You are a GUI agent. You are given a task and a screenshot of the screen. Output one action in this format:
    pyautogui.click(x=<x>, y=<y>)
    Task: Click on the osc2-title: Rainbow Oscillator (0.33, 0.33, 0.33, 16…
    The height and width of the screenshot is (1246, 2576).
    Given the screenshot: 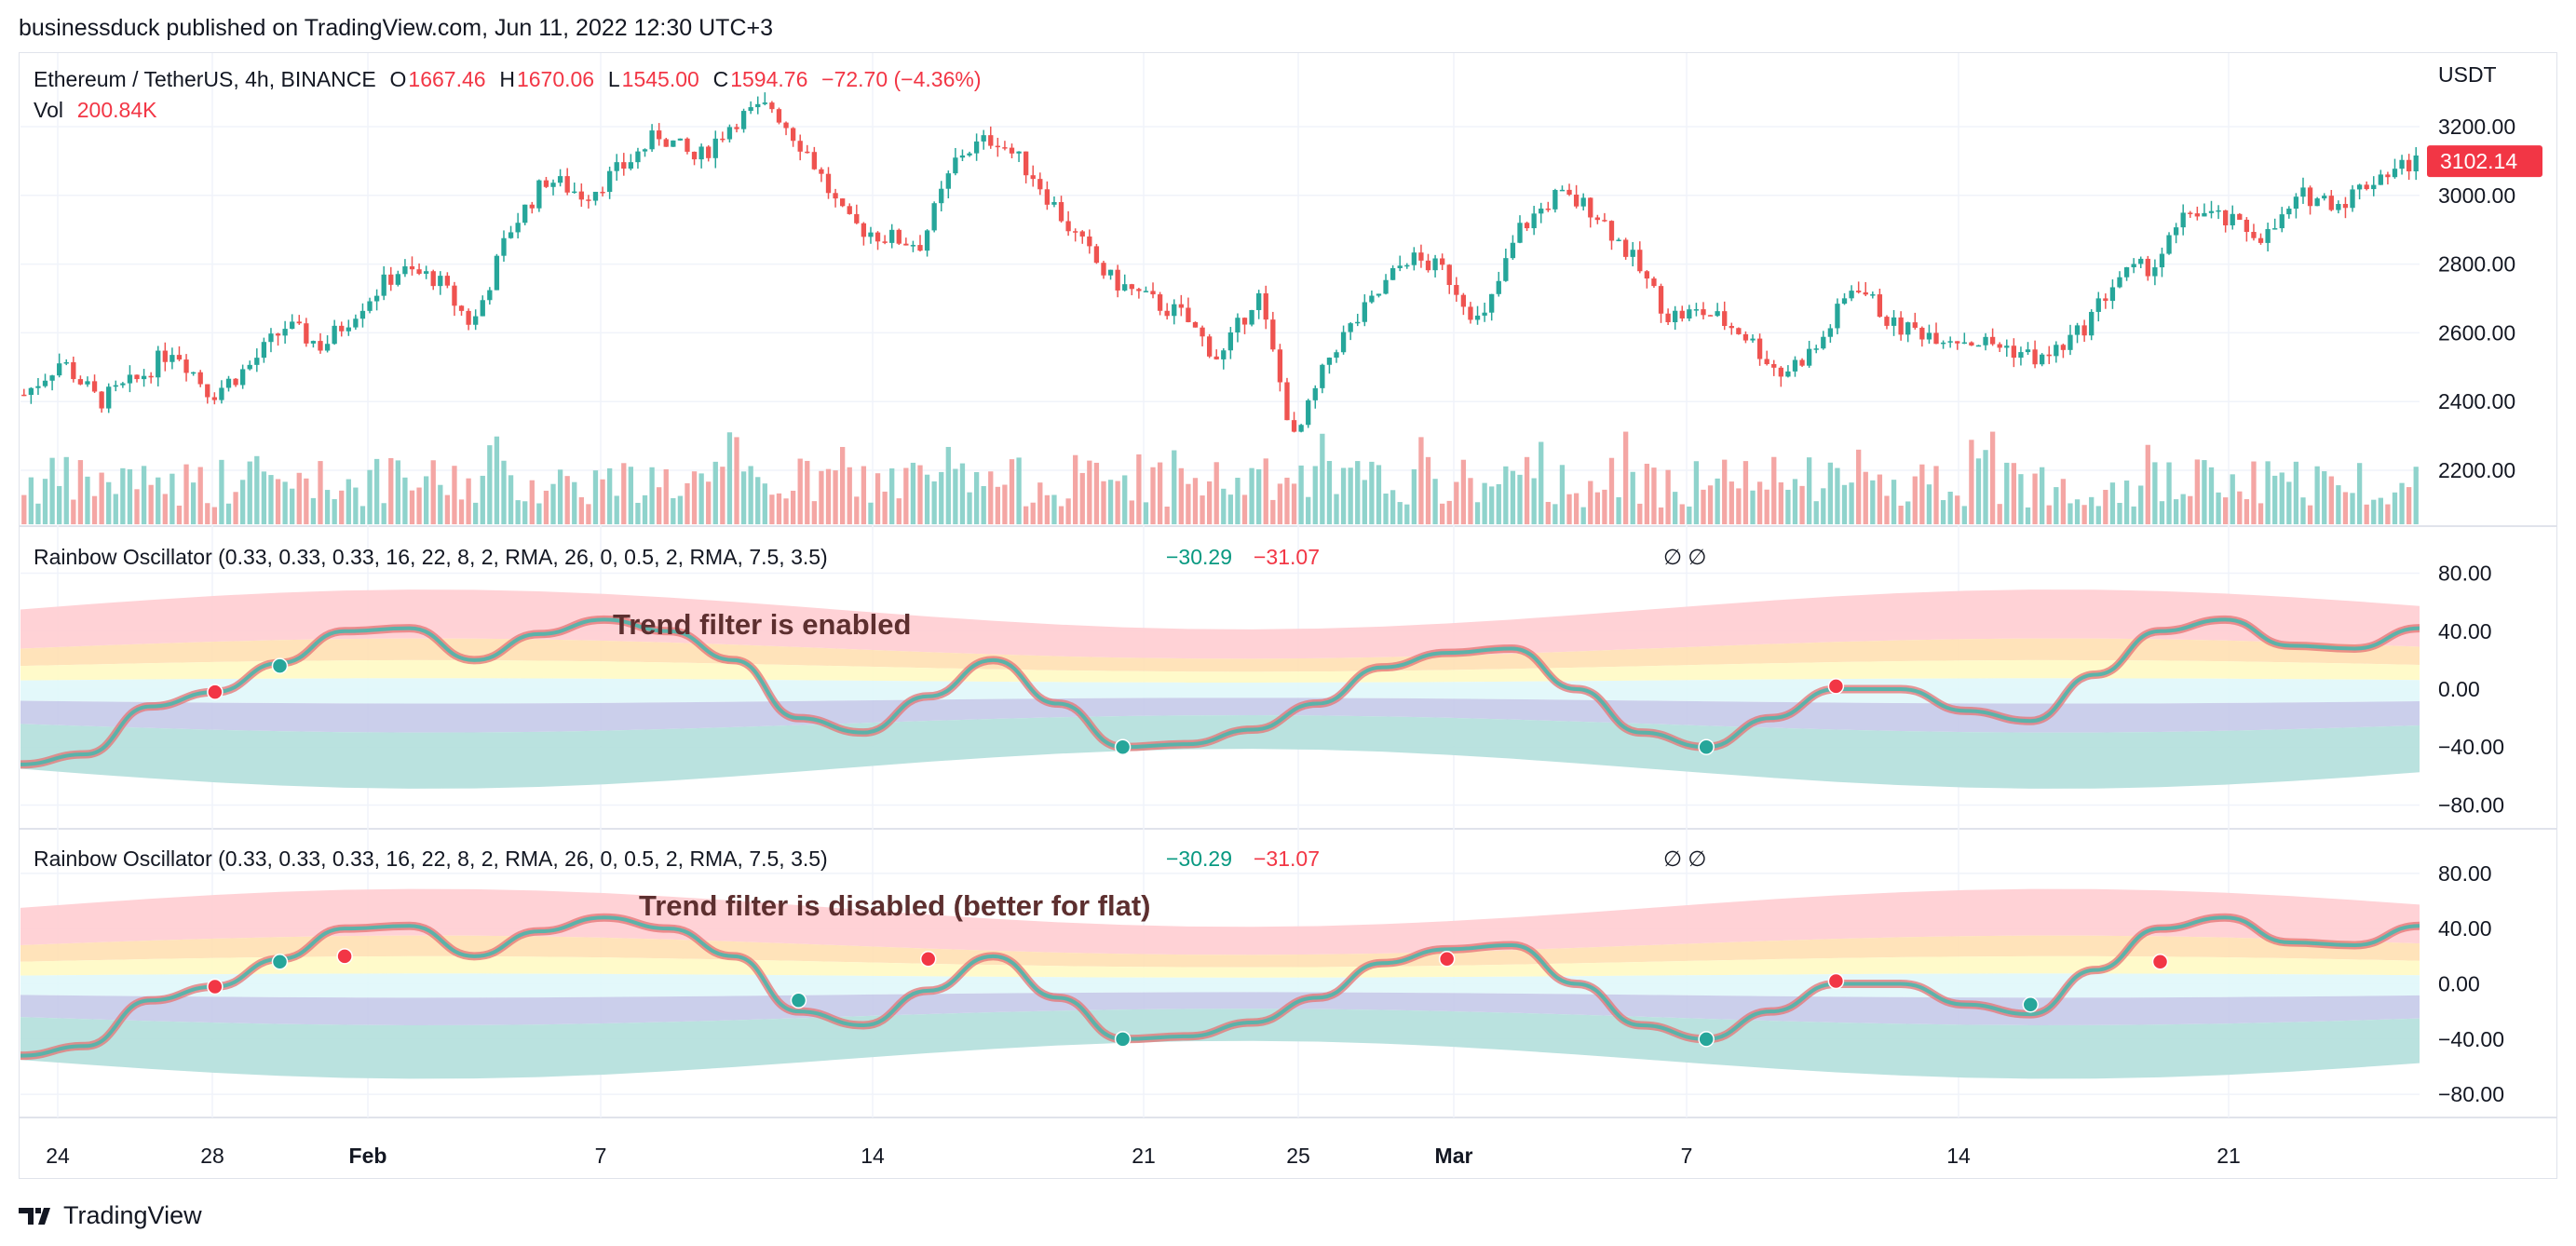 What is the action you would take?
    pyautogui.click(x=431, y=858)
    